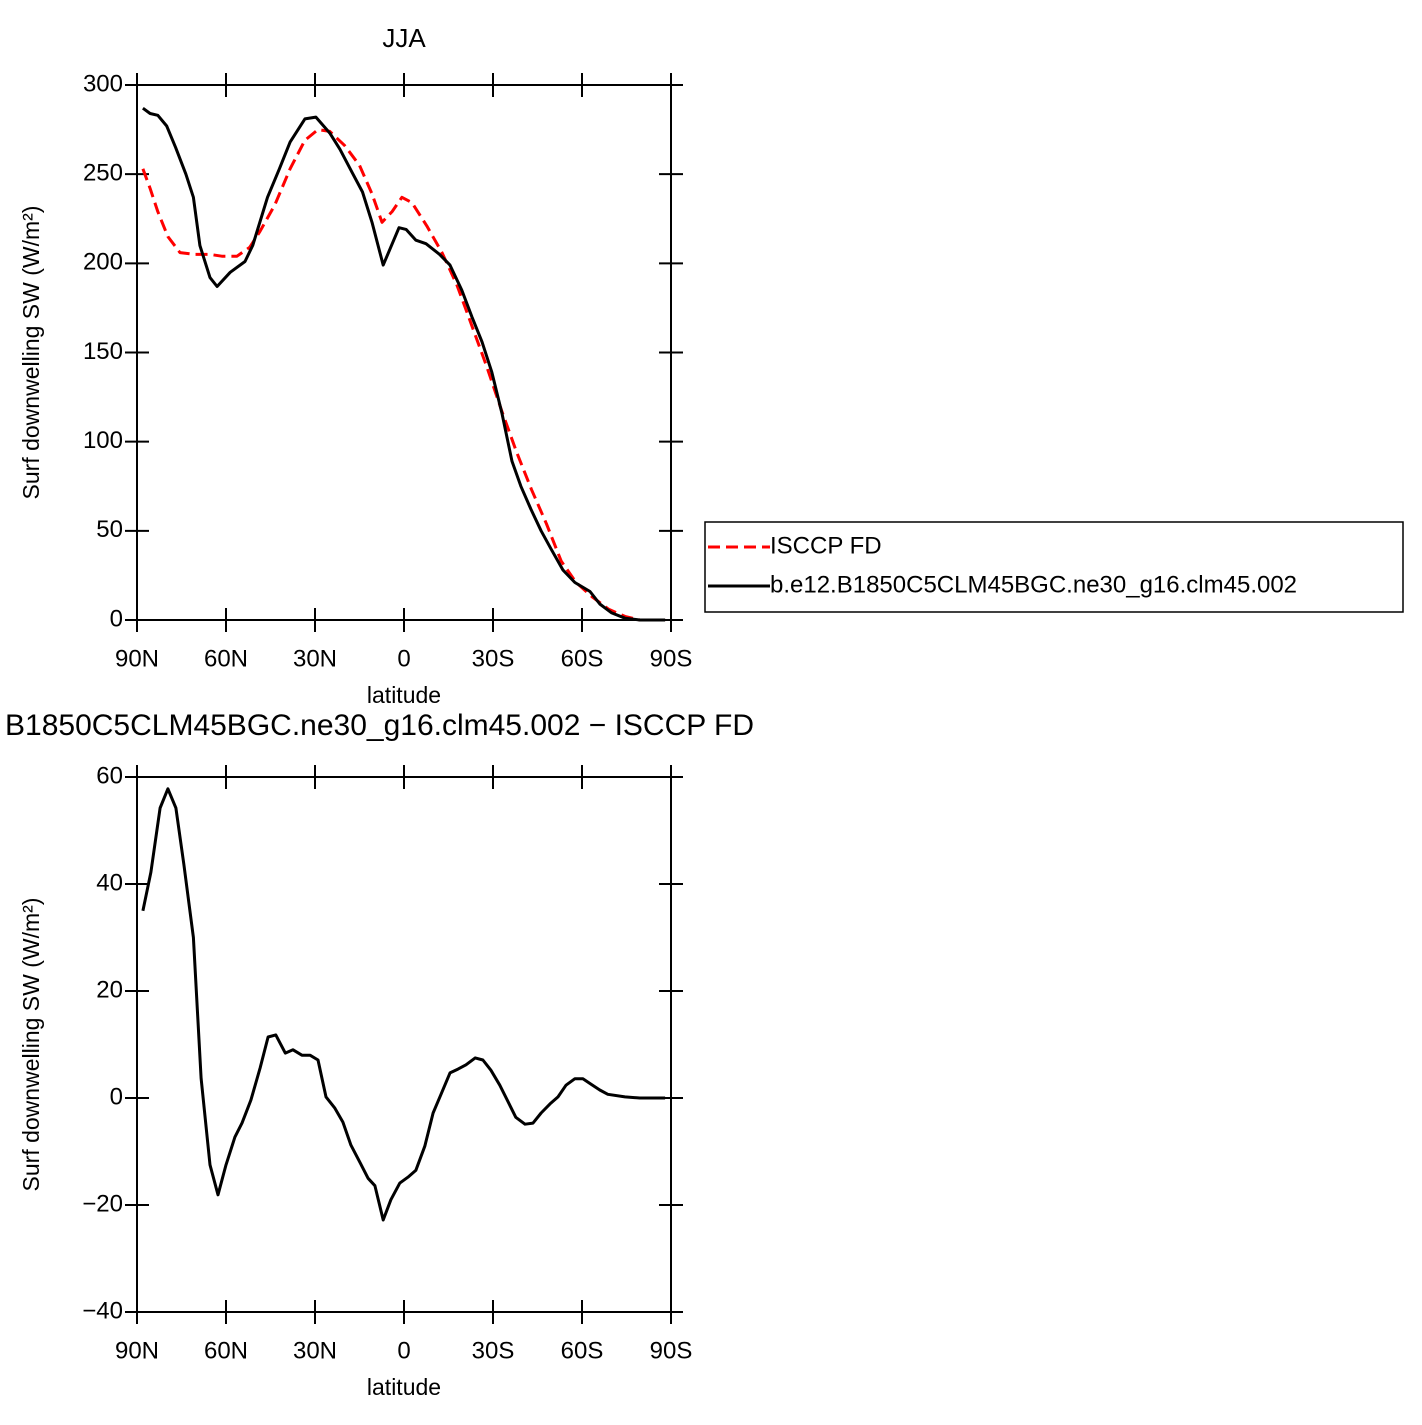 The image size is (1422, 1425). Describe the element at coordinates (1054, 567) in the screenshot. I see `legend-box` at that location.